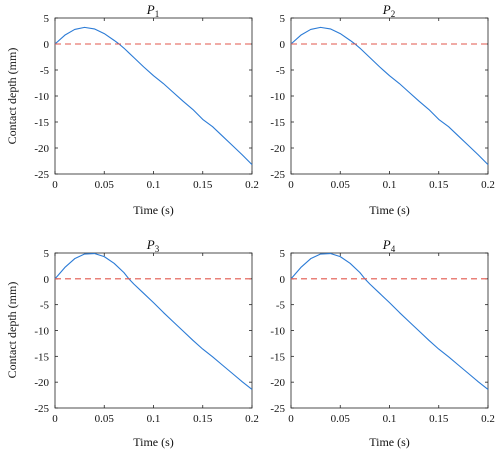  What do you see at coordinates (389, 245) in the screenshot?
I see `subplot-title: P4` at bounding box center [389, 245].